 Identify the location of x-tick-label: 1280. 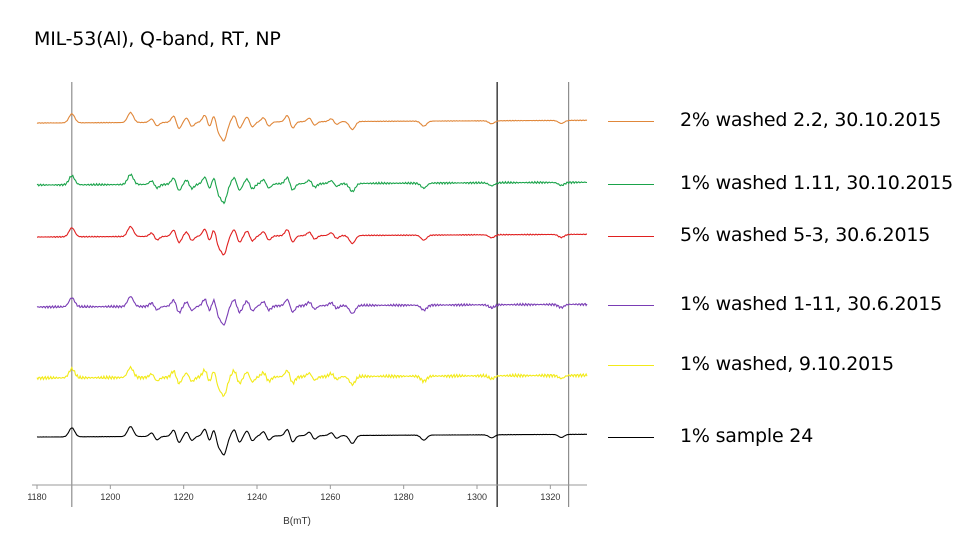
(404, 497).